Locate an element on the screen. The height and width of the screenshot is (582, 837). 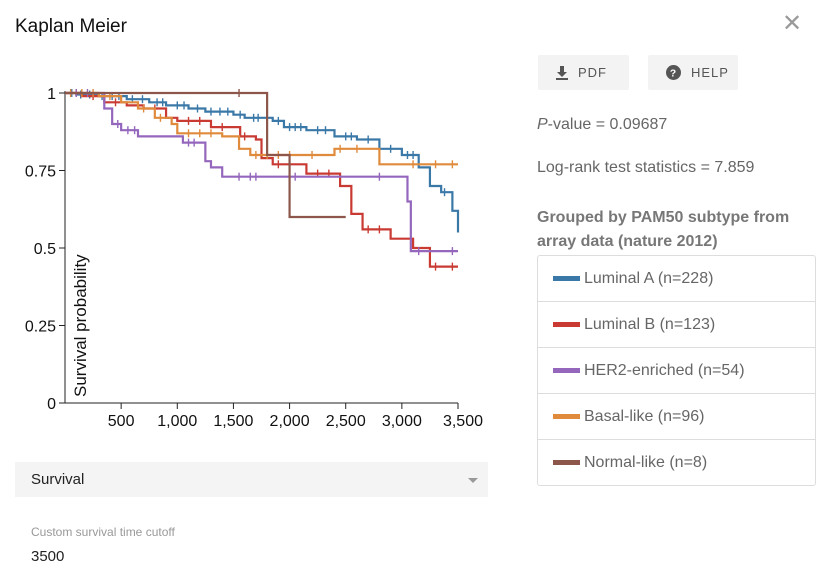
pdf-download-button: PDF is located at coordinates (583, 72).